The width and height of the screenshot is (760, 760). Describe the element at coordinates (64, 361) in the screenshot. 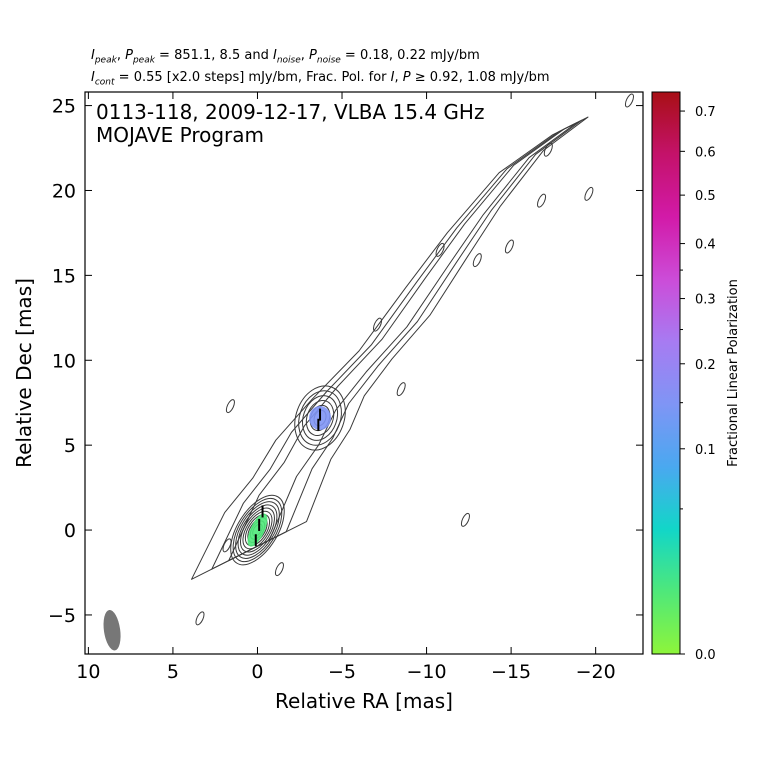

I see `y-tick-label: 10` at that location.